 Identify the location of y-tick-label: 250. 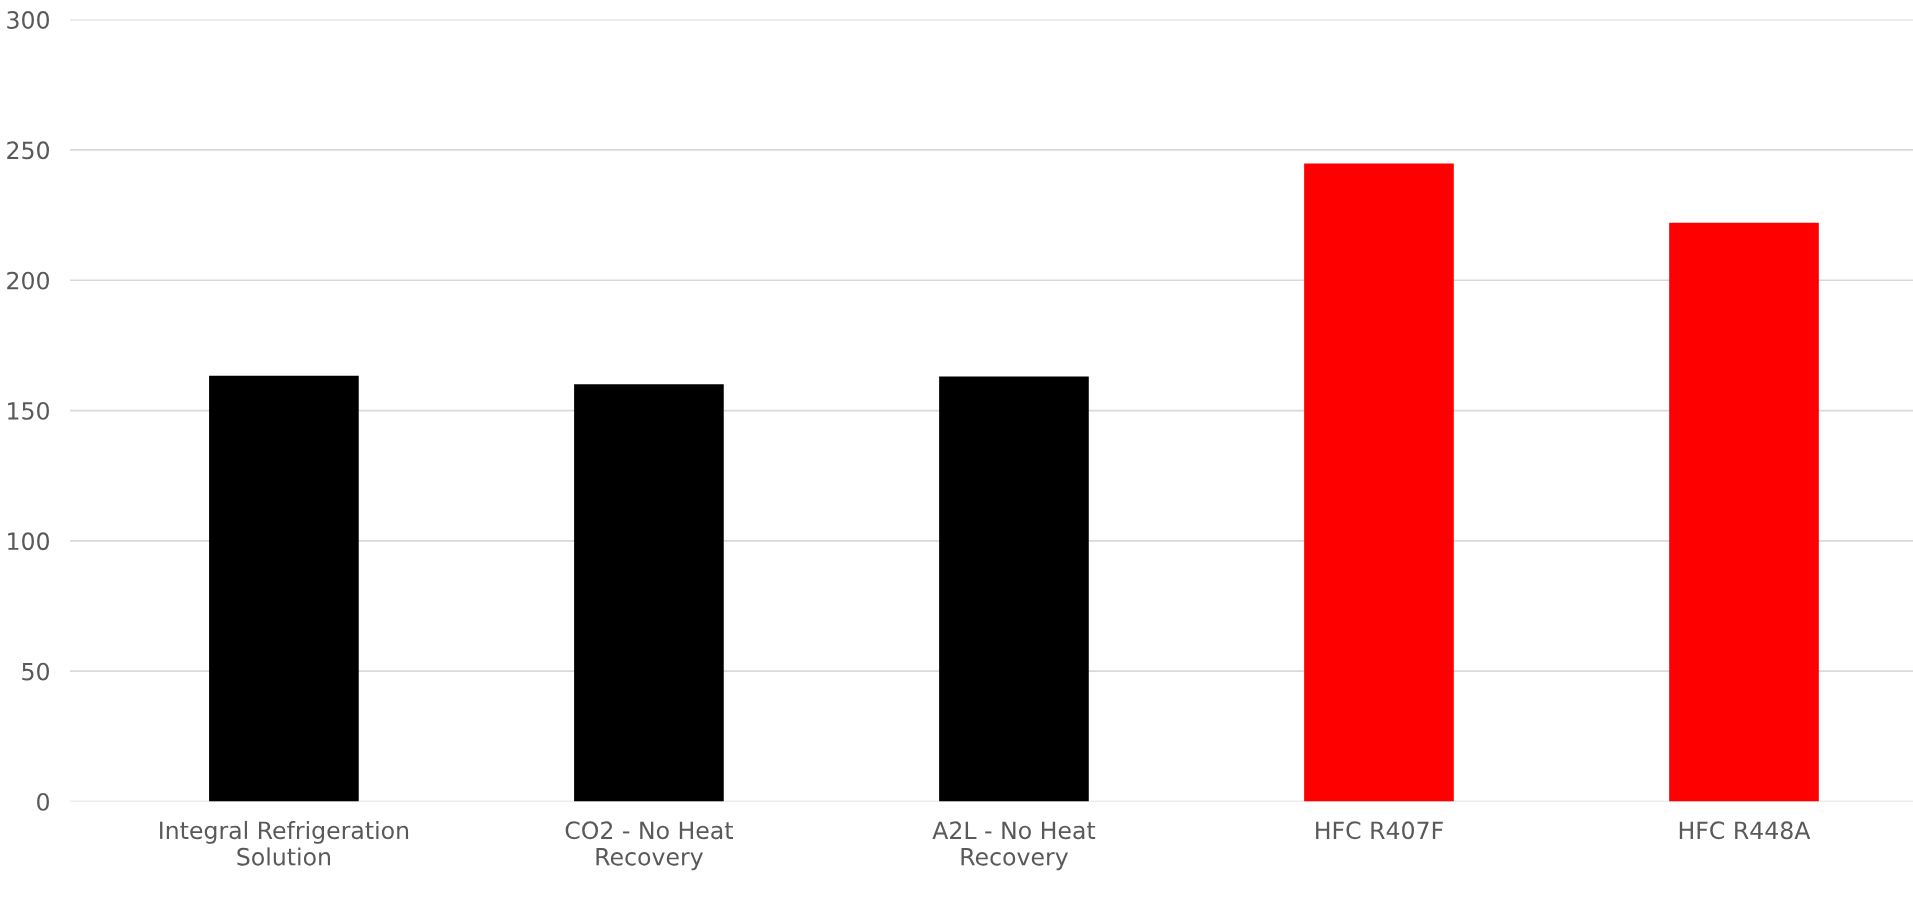
(28, 150).